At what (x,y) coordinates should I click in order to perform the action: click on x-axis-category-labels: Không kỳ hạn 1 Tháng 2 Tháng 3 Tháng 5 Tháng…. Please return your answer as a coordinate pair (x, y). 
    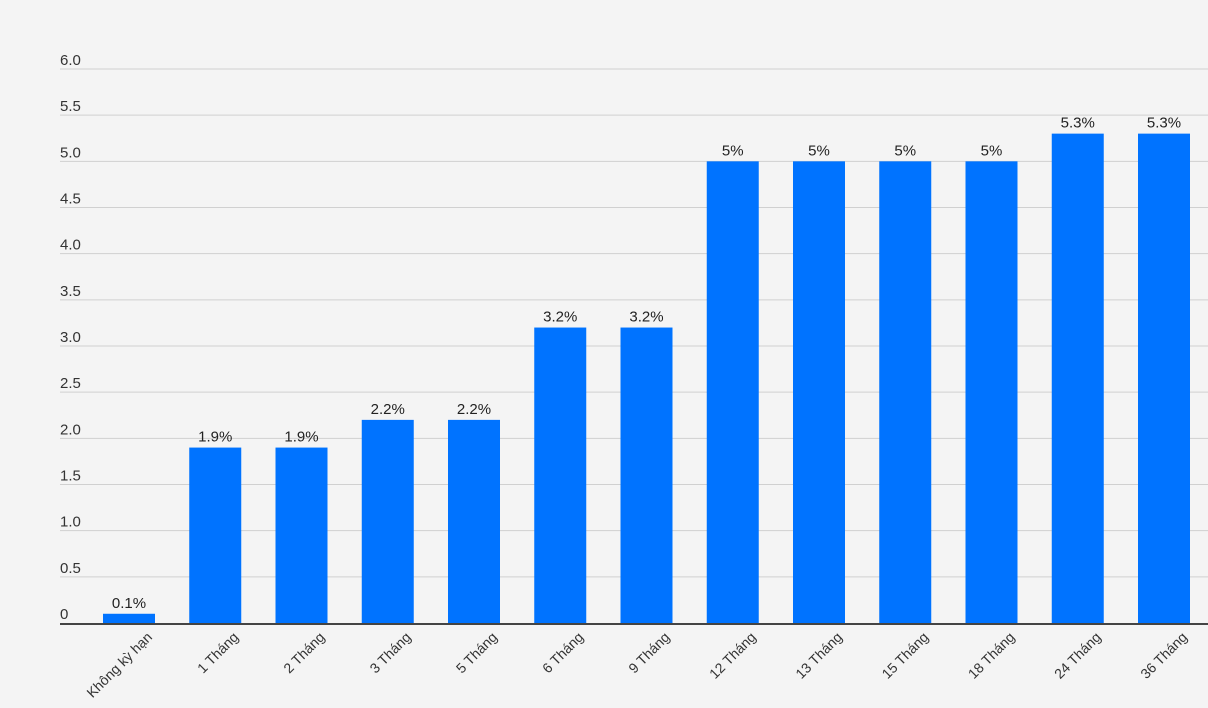
    Looking at the image, I should click on (636, 665).